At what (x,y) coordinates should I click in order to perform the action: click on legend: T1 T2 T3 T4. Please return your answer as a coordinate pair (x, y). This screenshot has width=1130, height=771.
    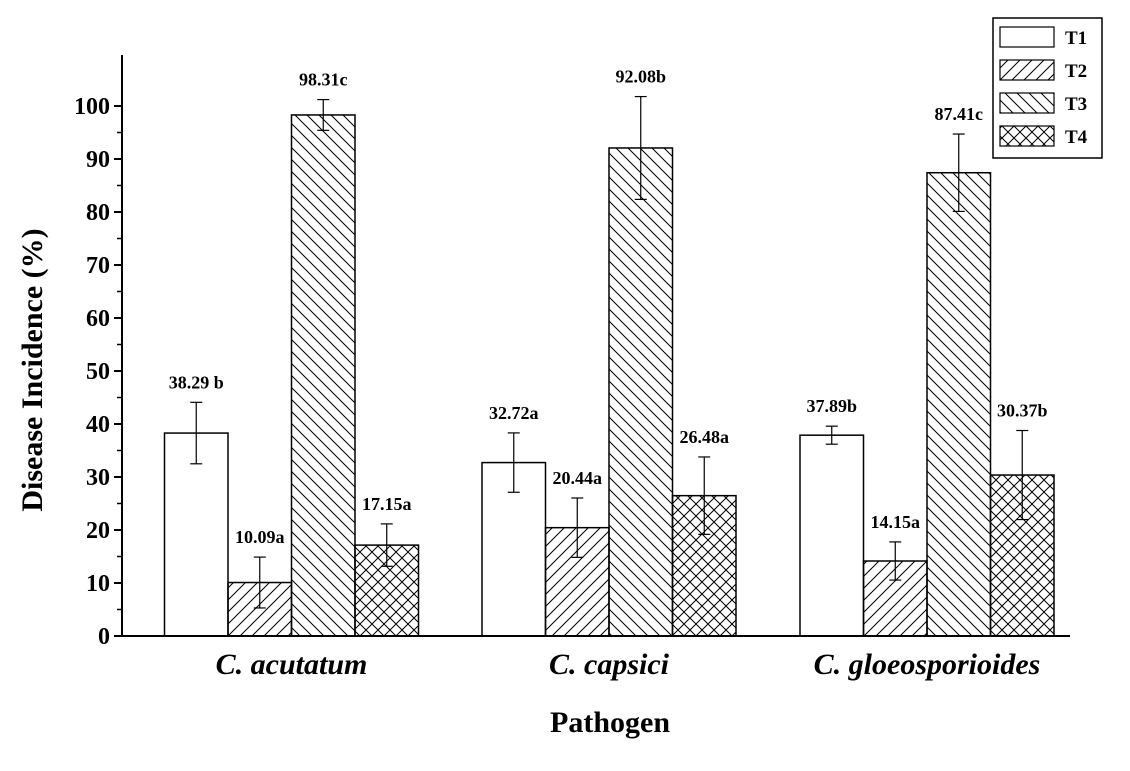
    Looking at the image, I should click on (1047, 88).